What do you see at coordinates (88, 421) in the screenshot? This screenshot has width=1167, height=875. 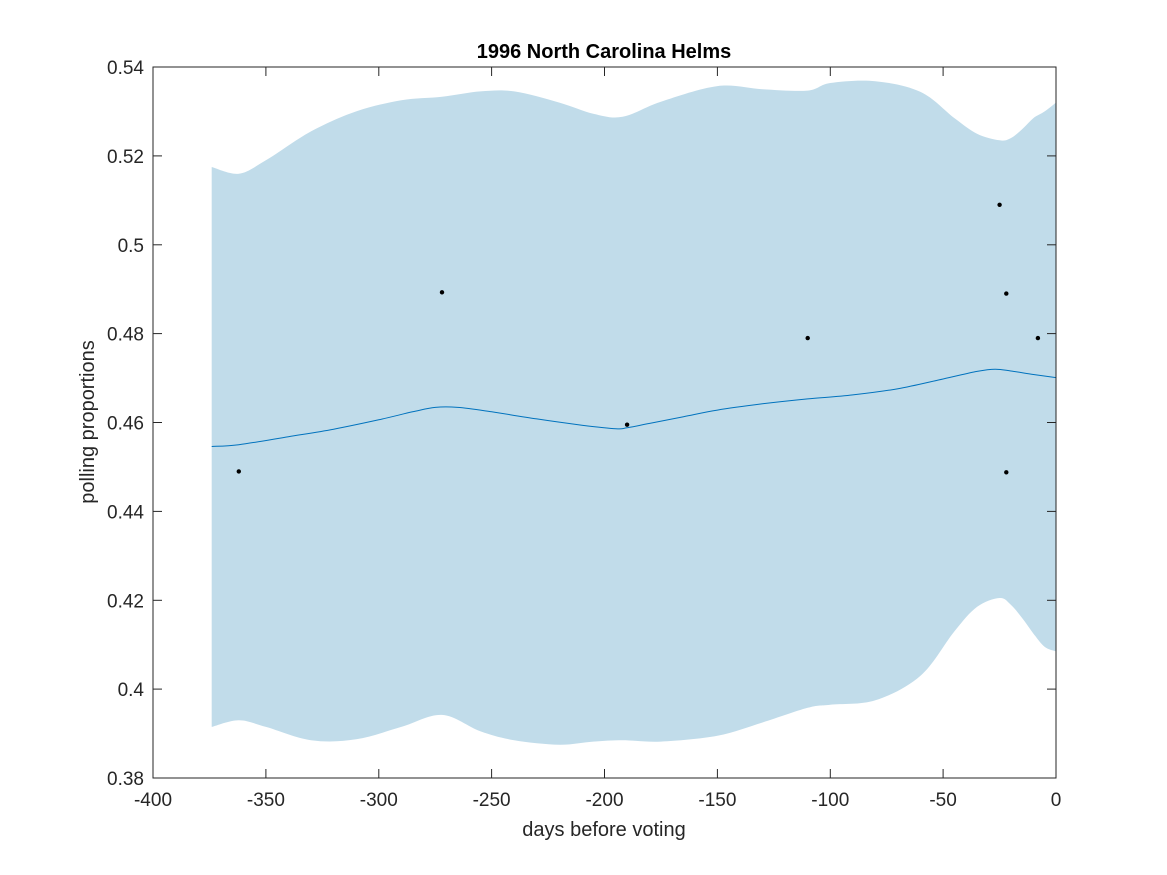 I see `y-axis-label: polling proportions` at bounding box center [88, 421].